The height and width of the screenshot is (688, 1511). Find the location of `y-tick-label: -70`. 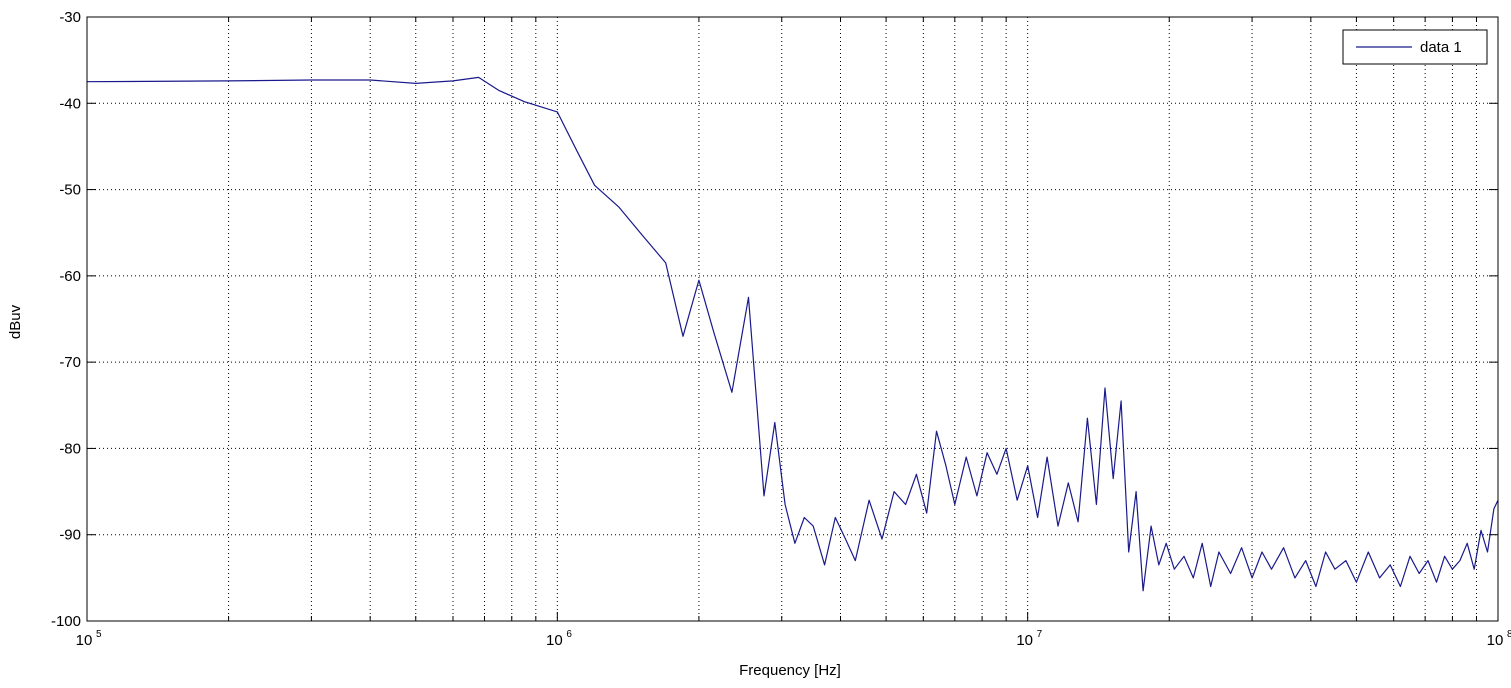

y-tick-label: -70 is located at coordinates (70, 362).